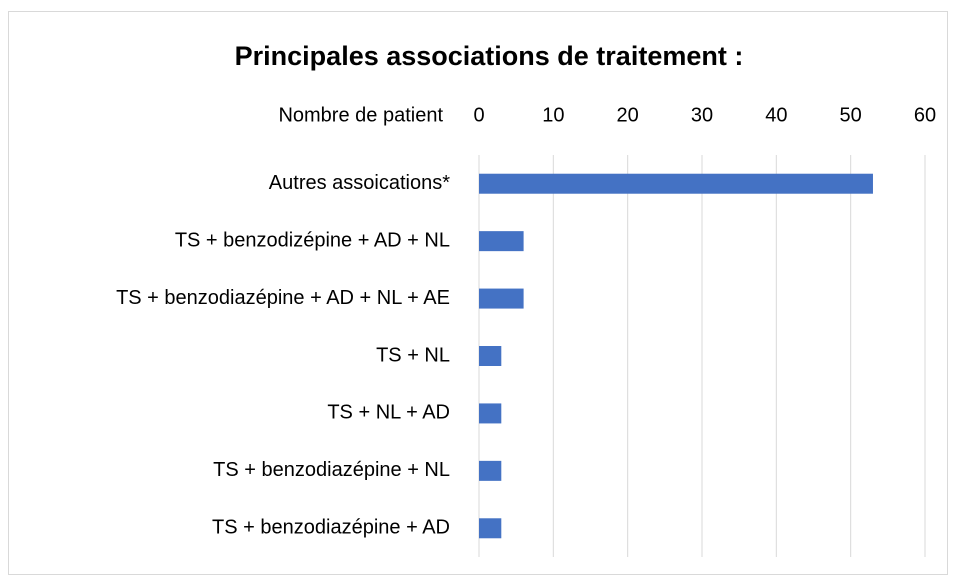 Image resolution: width=957 pixels, height=588 pixels. What do you see at coordinates (388, 413) in the screenshot?
I see `y-tick-label: TS + NL + AD` at bounding box center [388, 413].